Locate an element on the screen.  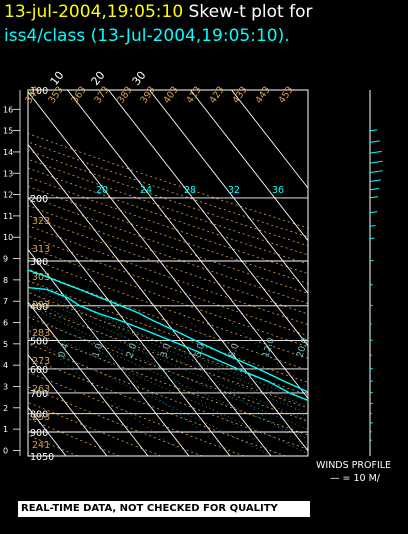
mixing-ratio-label: 28 is located at coordinates (190, 190).